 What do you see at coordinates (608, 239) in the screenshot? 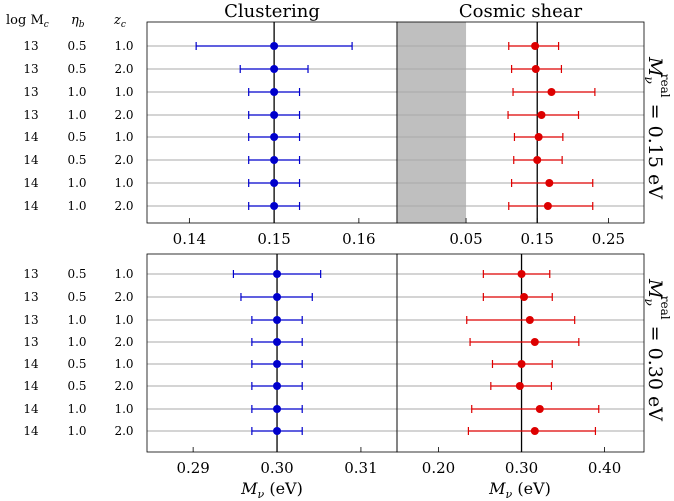
I see `tick-label: 0.25` at bounding box center [608, 239].